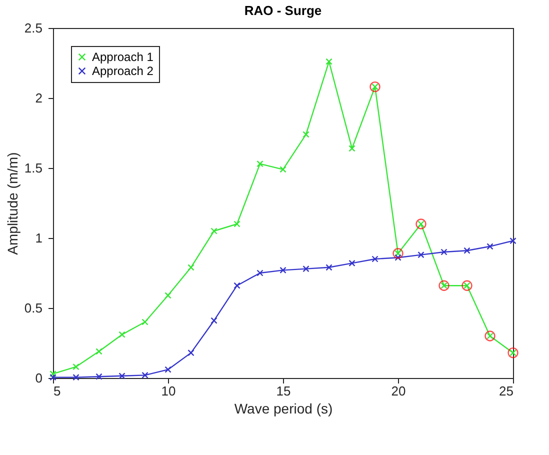 This screenshot has height=455, width=549. I want to click on y-tick-label: 1.5, so click(33, 168).